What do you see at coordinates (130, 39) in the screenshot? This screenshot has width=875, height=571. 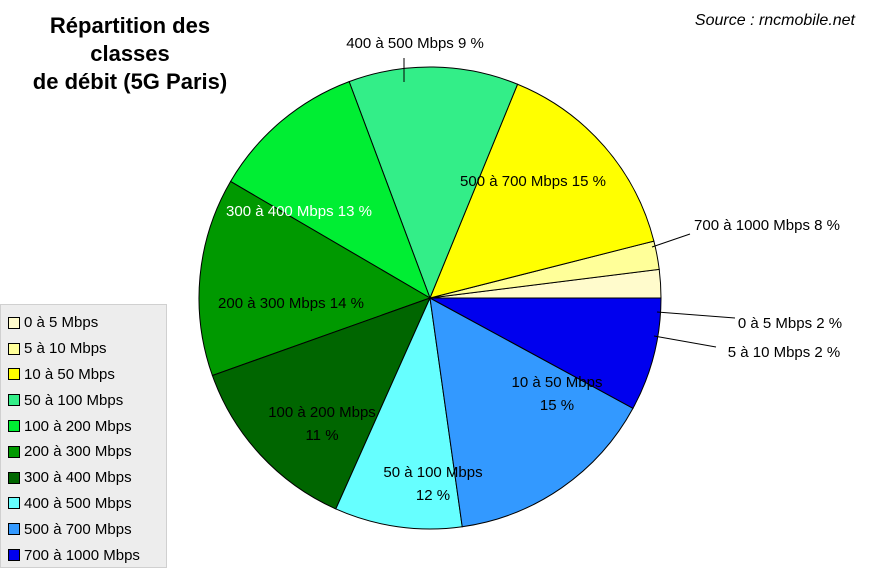 I see `chart-title-line-1: Répartition des classes` at bounding box center [130, 39].